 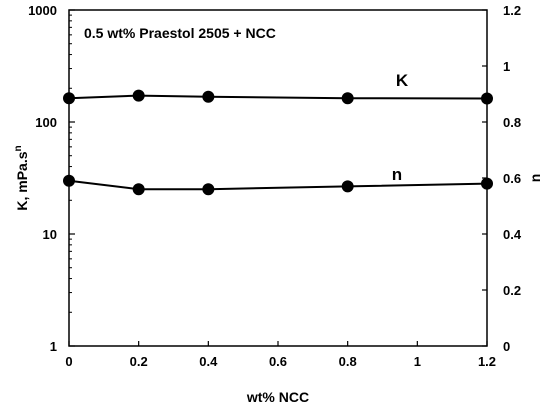 What do you see at coordinates (417, 361) in the screenshot?
I see `x-tick-label: 1` at bounding box center [417, 361].